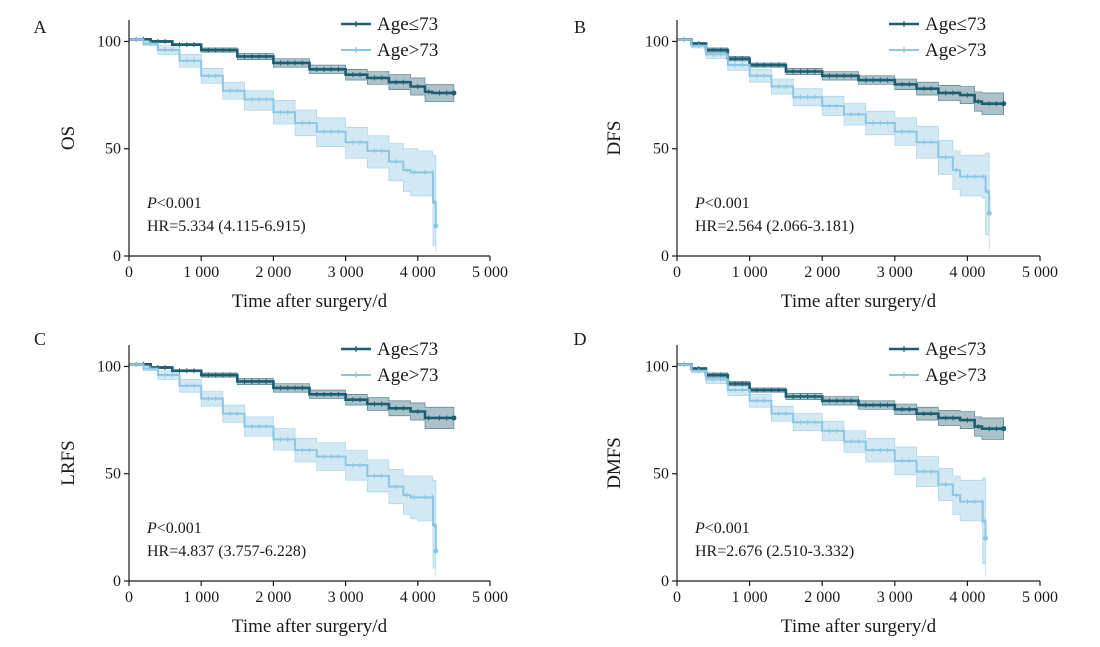 The image size is (1100, 647). I want to click on panel-letter: C, so click(40, 339).